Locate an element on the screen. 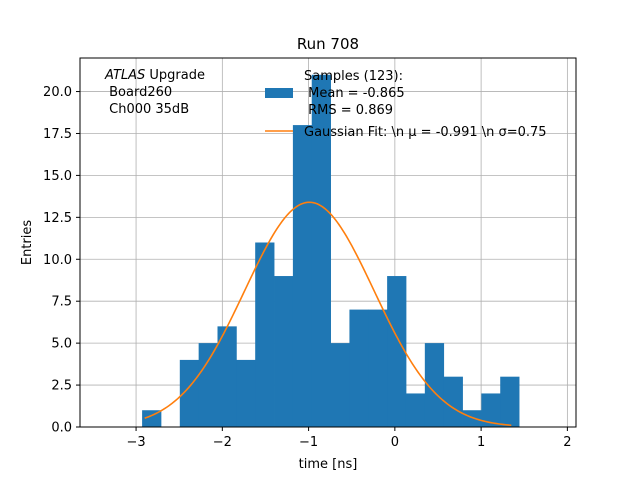 This screenshot has width=640, height=480. legend-fit-label: Gaussian Fit: \n μ = -0.991 \n σ=0.75 is located at coordinates (425, 132).